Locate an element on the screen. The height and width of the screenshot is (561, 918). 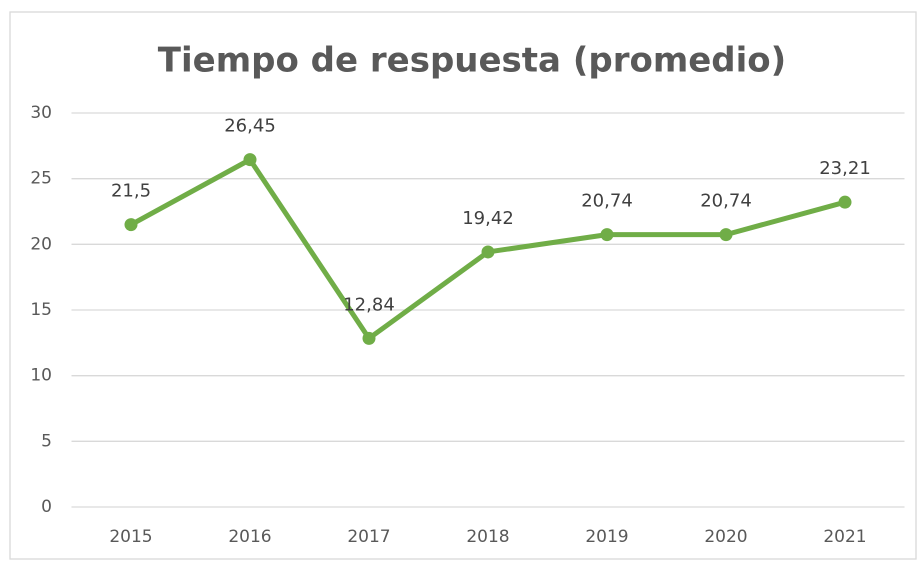
x-tick-label: 2021 is located at coordinates (844, 537).